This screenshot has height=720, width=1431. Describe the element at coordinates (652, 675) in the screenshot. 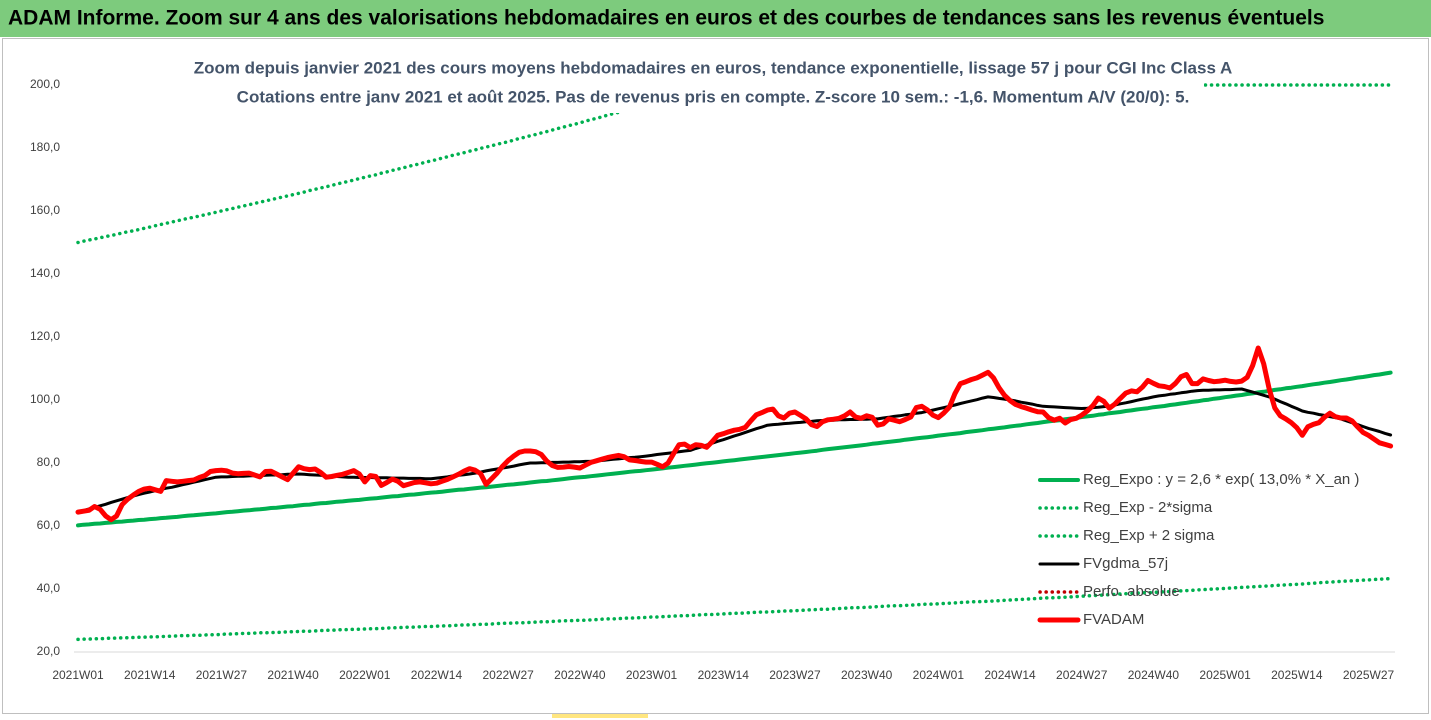

I see `x-tick-label: 2023W01` at that location.